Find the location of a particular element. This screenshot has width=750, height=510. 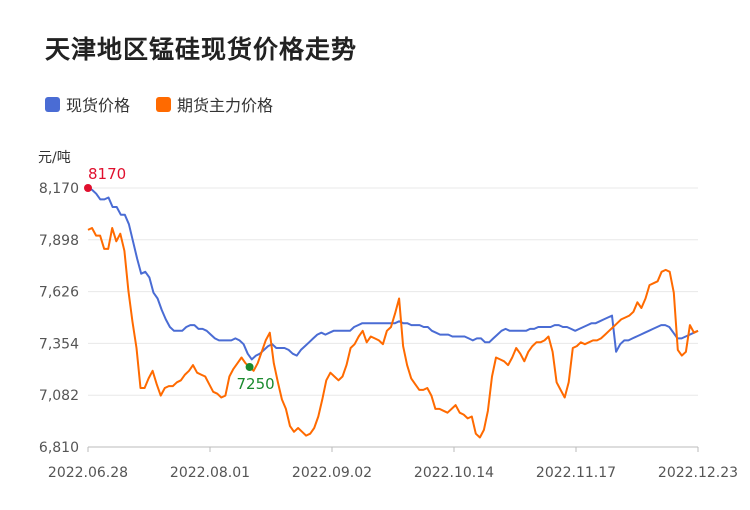

legend: 现货价格 期货主力价格 is located at coordinates (159, 104).